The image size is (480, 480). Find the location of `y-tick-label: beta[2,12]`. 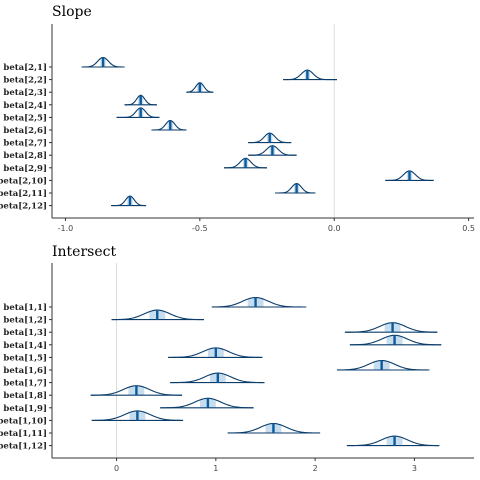

y-tick-label: beta[2,12] is located at coordinates (23, 207).